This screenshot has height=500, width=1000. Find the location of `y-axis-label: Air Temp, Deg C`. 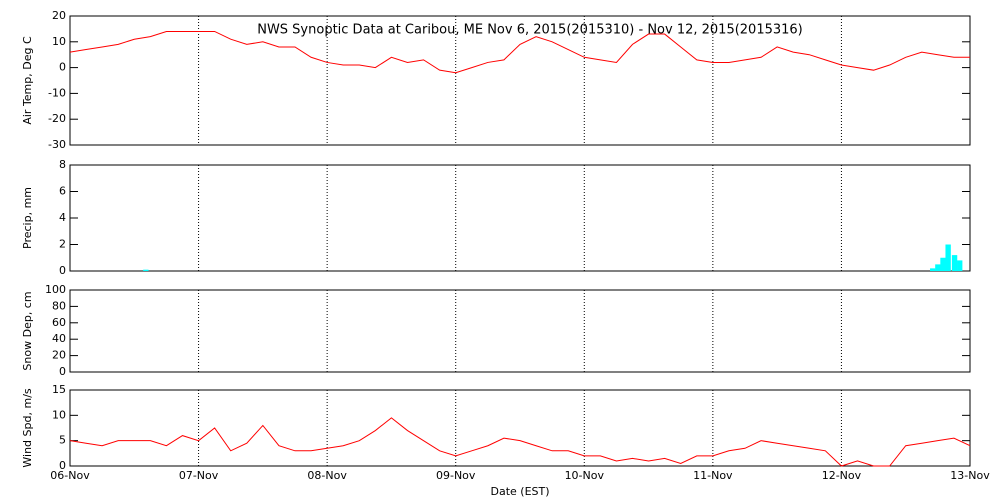

y-axis-label: Air Temp, Deg C is located at coordinates (27, 80).